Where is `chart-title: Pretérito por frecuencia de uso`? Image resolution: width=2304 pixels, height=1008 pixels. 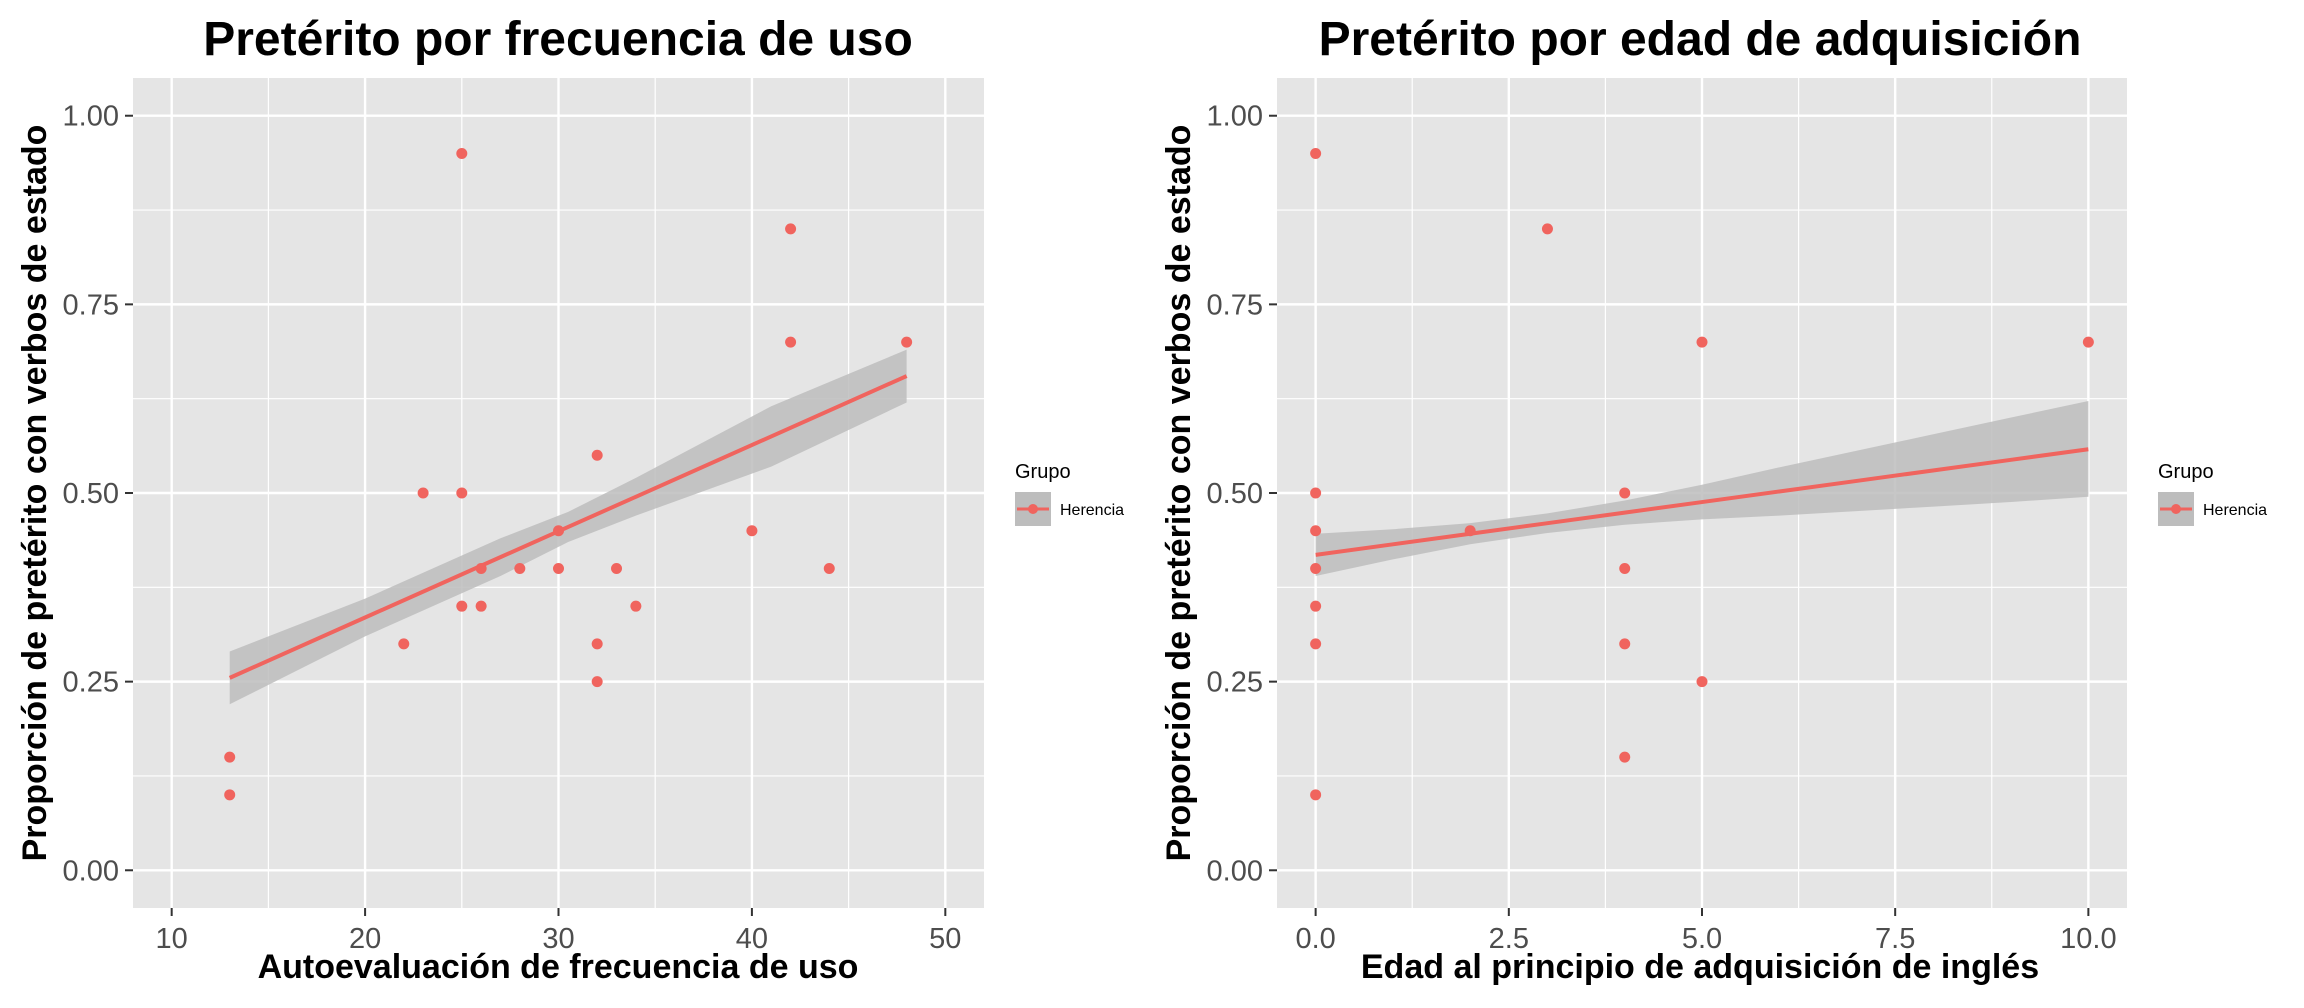
chart-title: Pretérito por frecuencia de uso is located at coordinates (558, 39).